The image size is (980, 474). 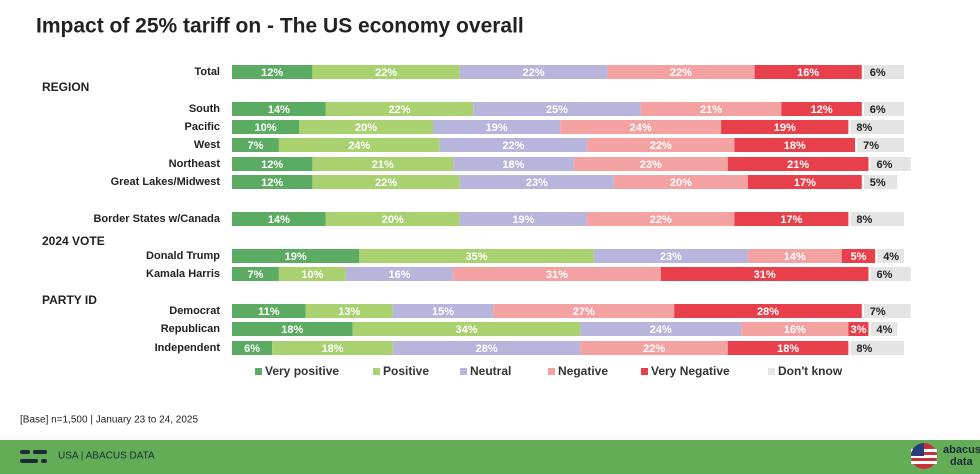 I want to click on row-label: Republican, so click(x=191, y=329).